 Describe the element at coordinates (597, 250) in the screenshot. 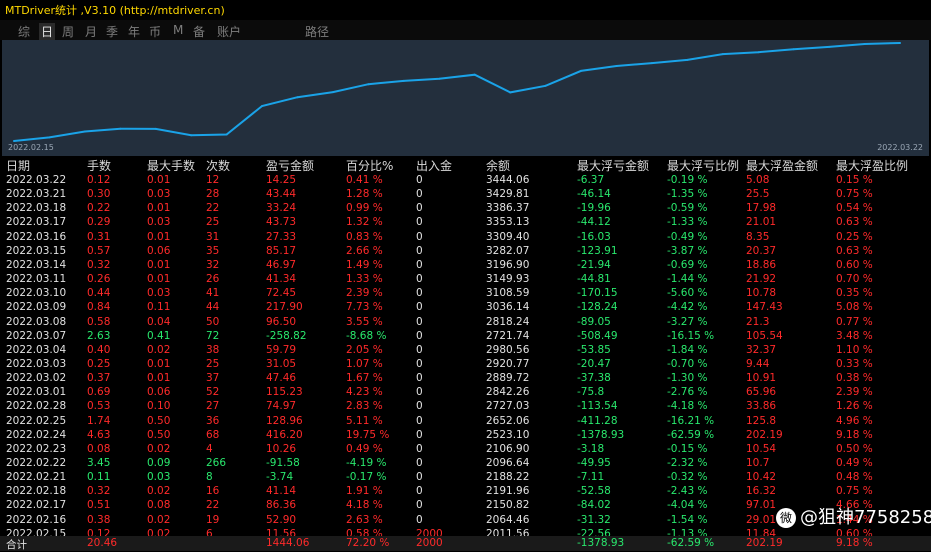

I see `table-cell: -123.91` at that location.